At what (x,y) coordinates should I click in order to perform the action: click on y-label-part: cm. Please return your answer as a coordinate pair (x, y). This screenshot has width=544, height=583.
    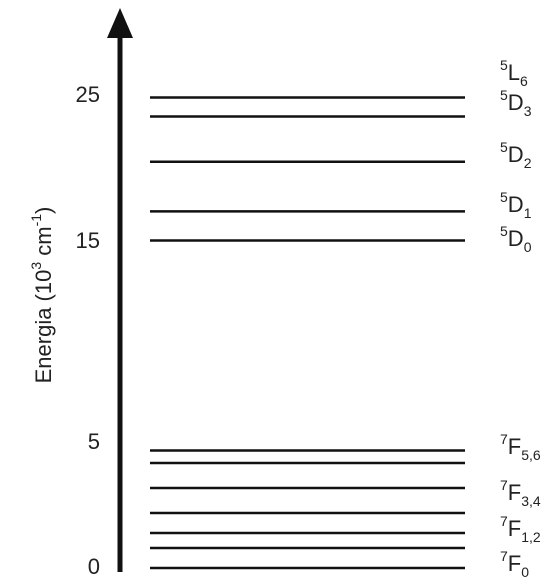
    Looking at the image, I should click on (43, 243).